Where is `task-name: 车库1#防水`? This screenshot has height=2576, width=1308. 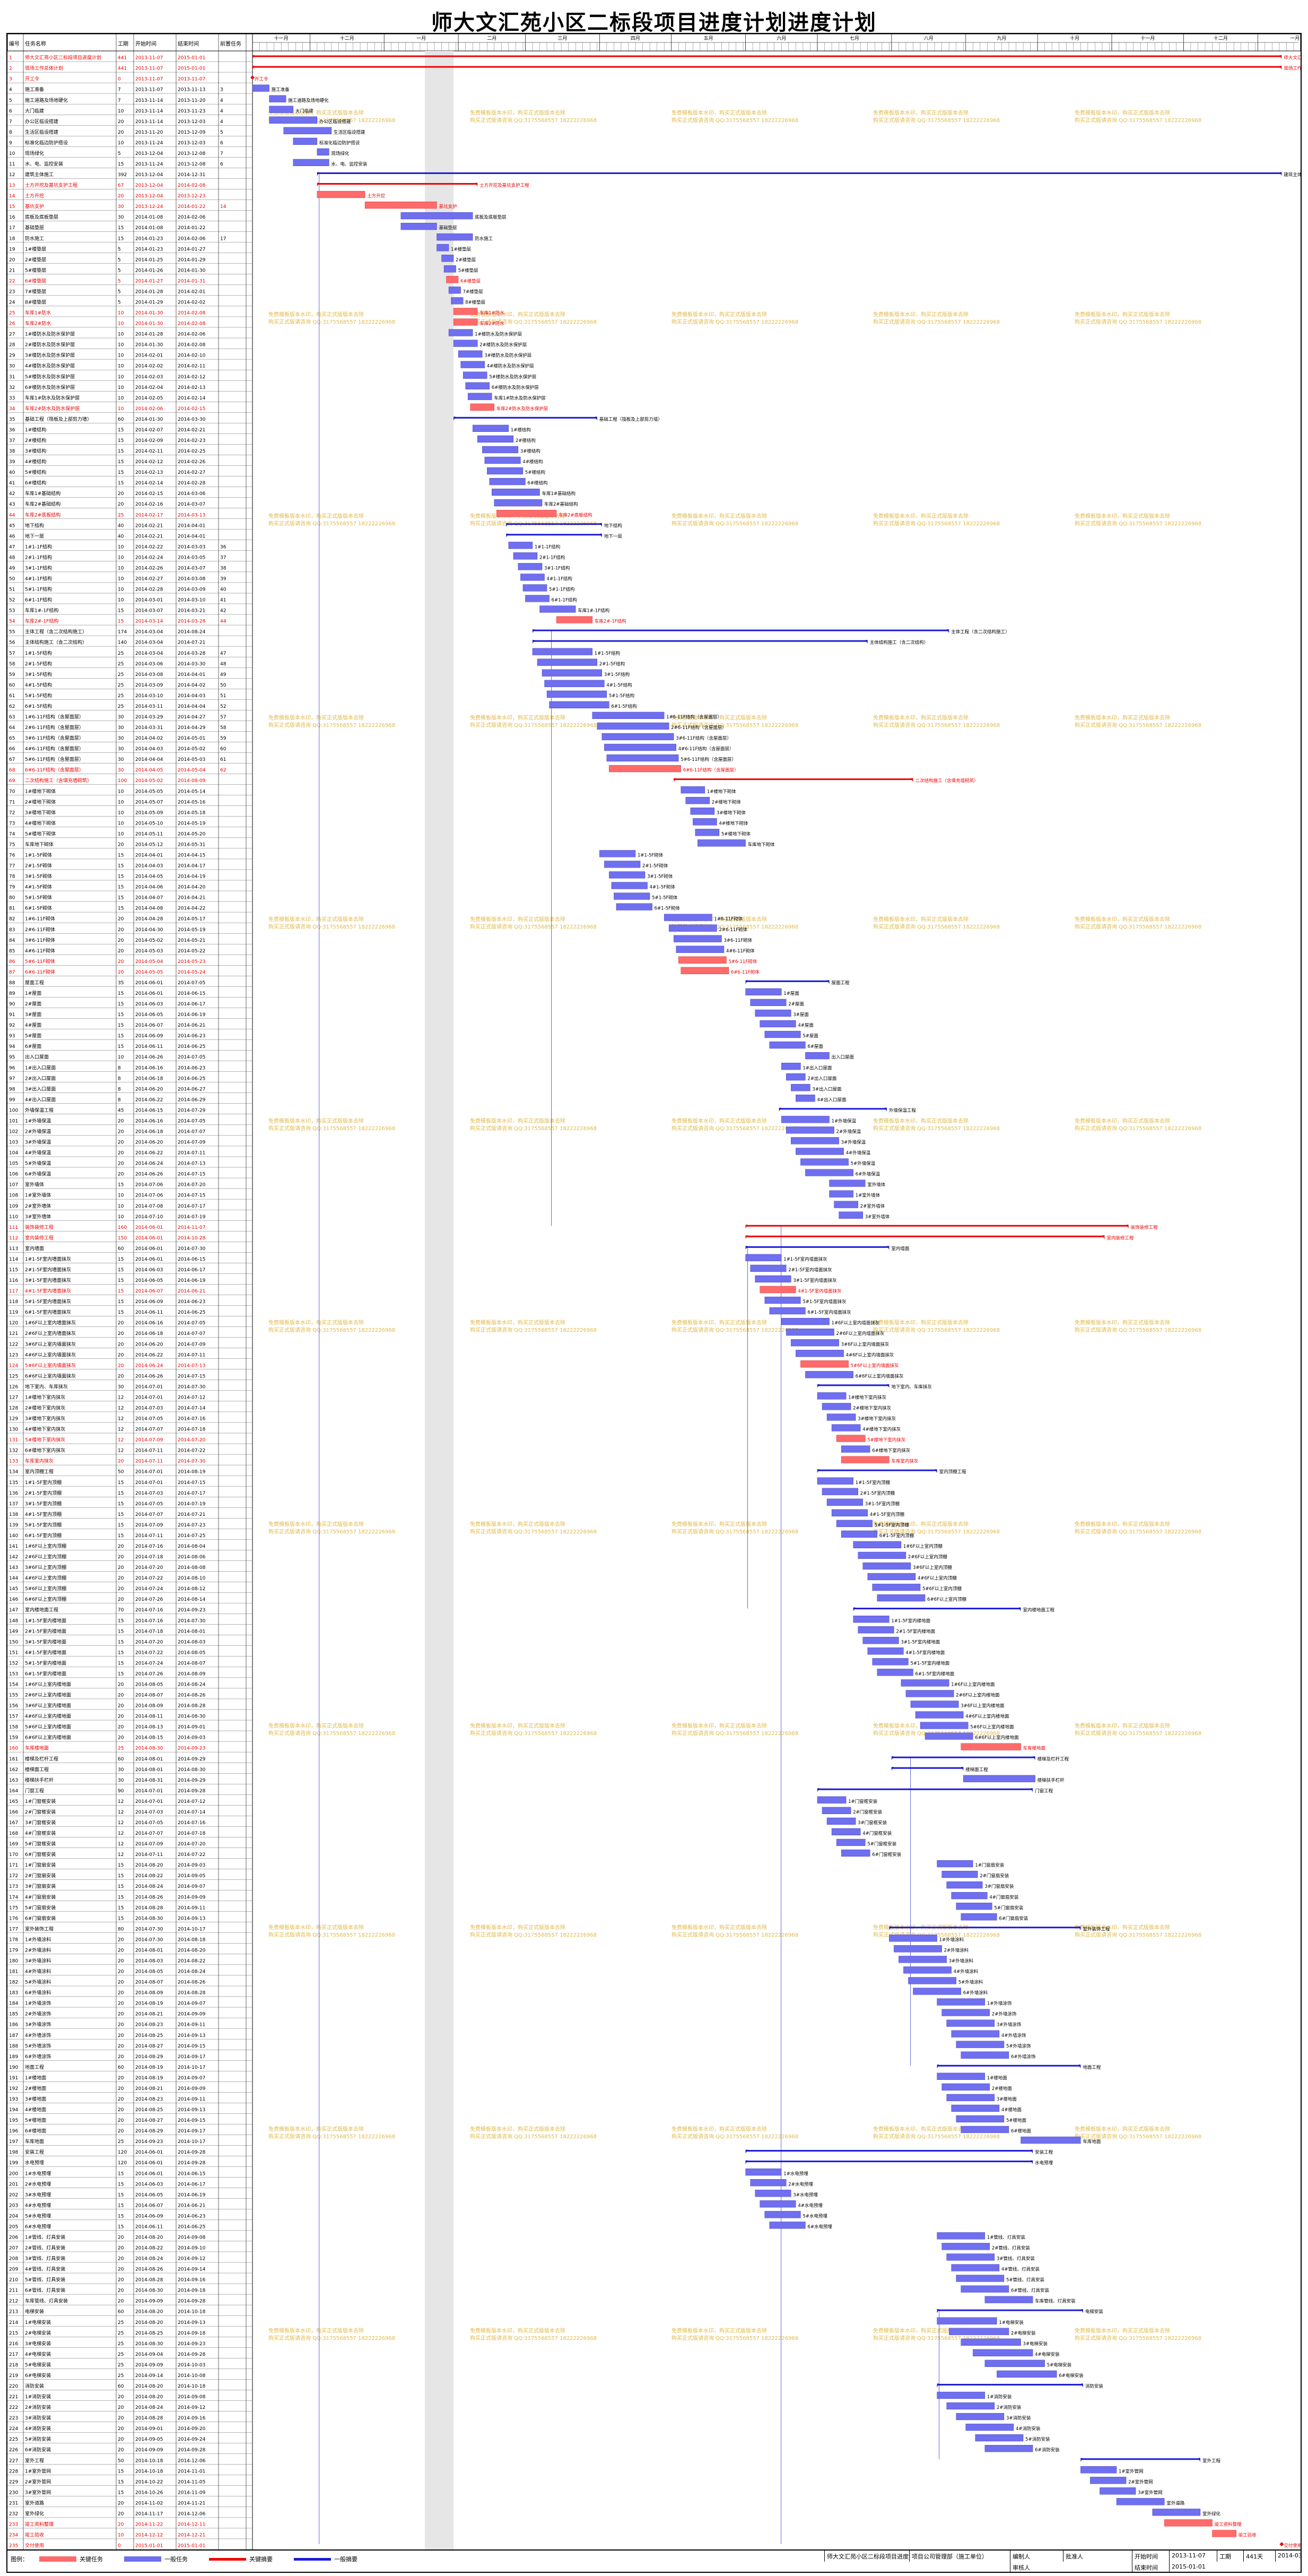 task-name: 车库1#防水 is located at coordinates (38, 313).